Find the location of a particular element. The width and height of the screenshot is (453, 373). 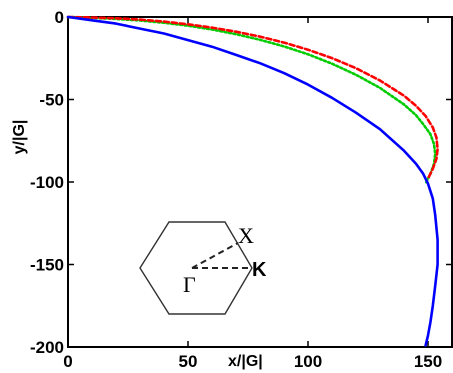

y-tick-label: -50 is located at coordinates (51, 100).